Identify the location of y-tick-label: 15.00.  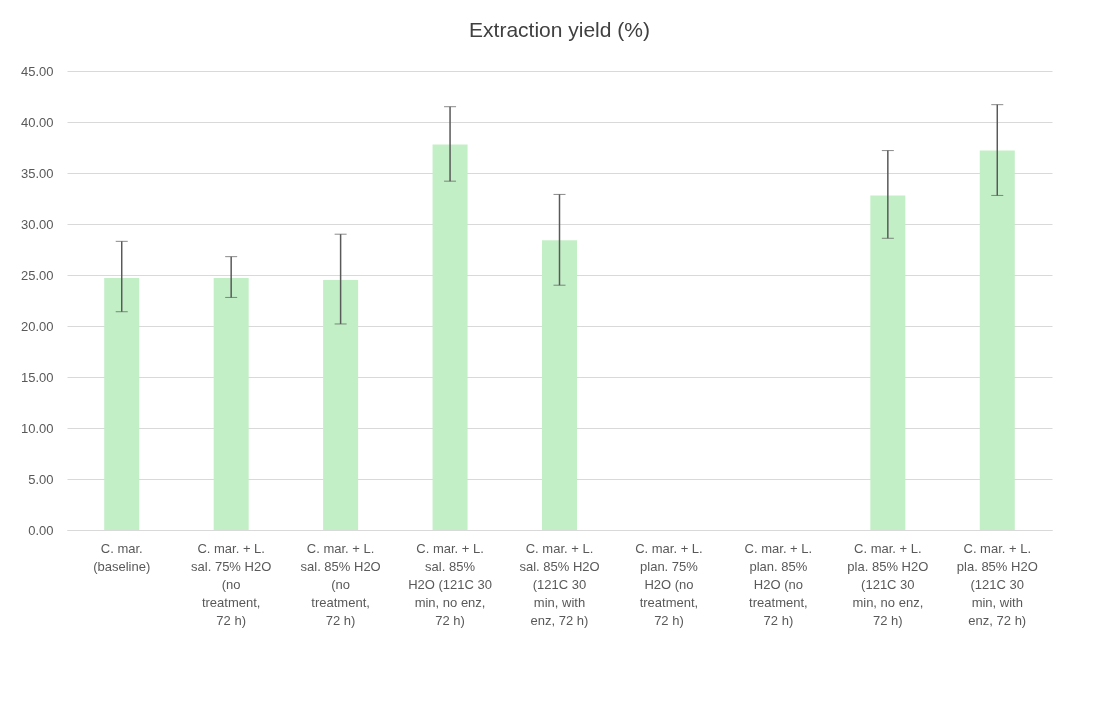
(37, 377).